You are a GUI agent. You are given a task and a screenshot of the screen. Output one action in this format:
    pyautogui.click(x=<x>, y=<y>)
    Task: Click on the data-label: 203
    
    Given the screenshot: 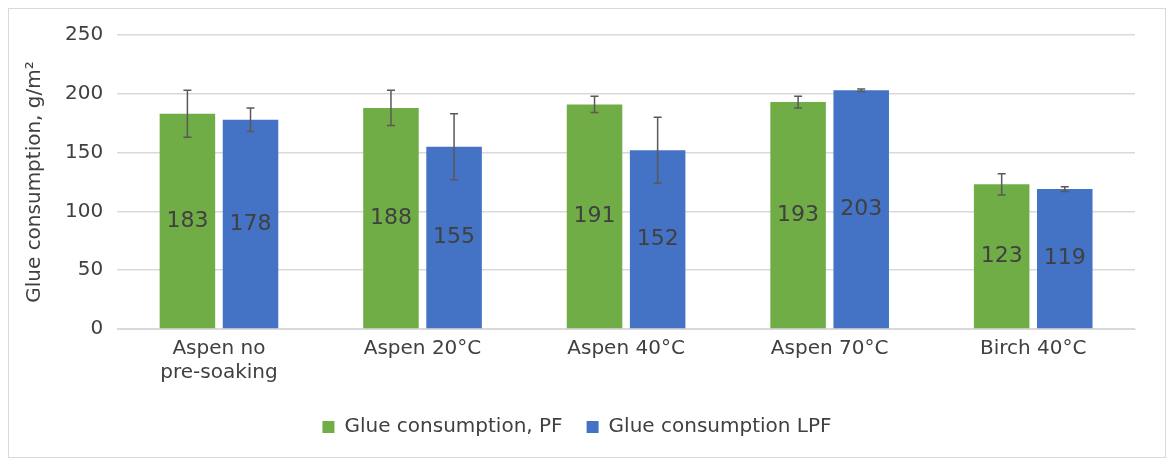 What is the action you would take?
    pyautogui.click(x=861, y=207)
    